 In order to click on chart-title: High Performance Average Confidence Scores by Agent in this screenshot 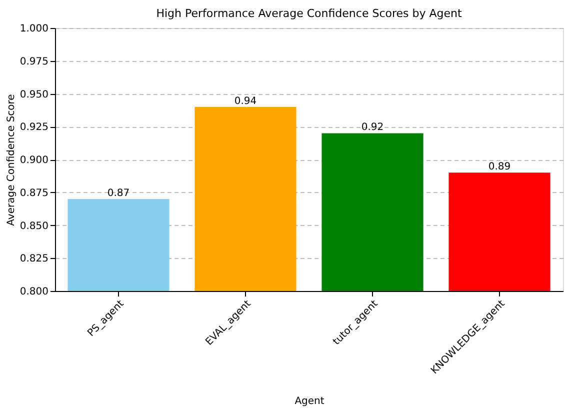, I will do `click(309, 13)`.